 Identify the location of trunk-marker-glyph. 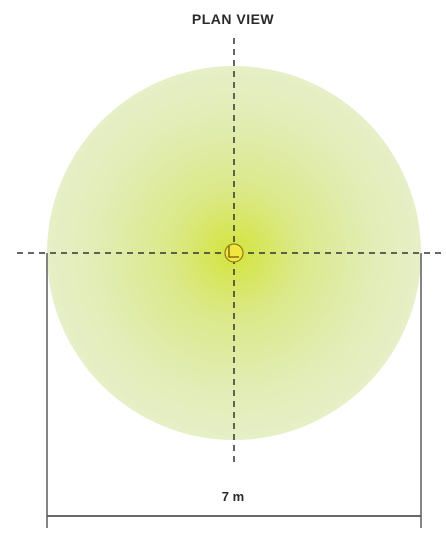
(233, 252).